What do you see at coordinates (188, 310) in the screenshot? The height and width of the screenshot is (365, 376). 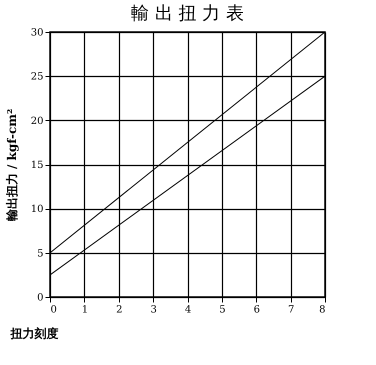 I see `x-tick-label: 4` at bounding box center [188, 310].